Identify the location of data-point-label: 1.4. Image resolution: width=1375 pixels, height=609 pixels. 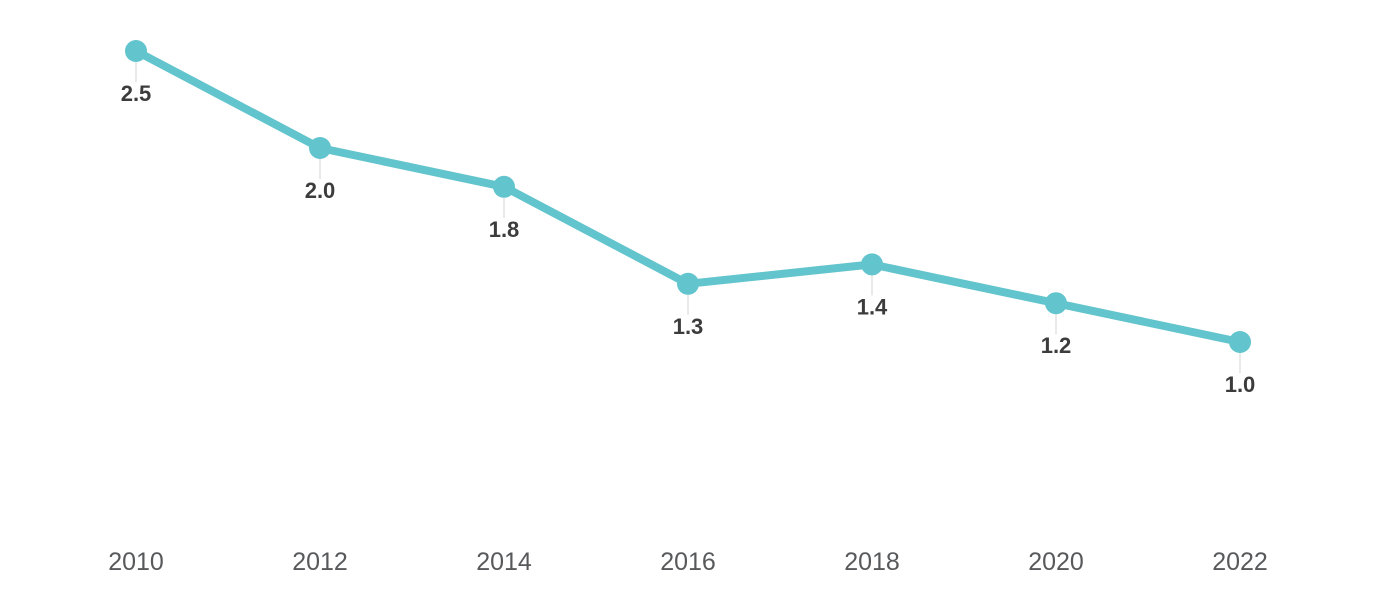
(872, 306).